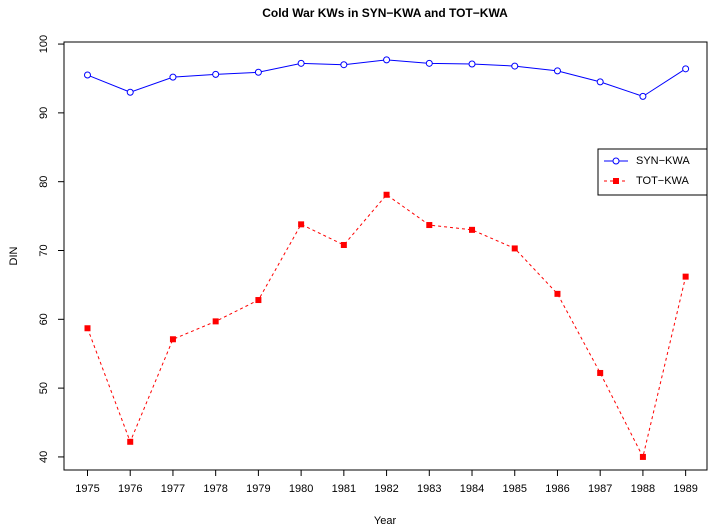  What do you see at coordinates (600, 489) in the screenshot?
I see `x-tick-label: 1987` at bounding box center [600, 489].